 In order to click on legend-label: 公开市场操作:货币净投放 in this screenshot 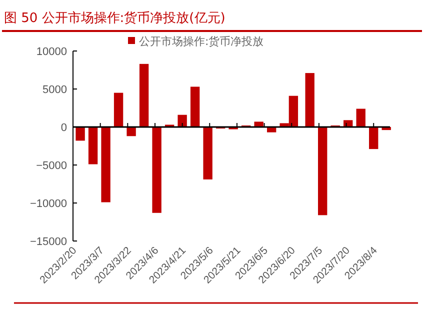, I will do `click(201, 41)`.